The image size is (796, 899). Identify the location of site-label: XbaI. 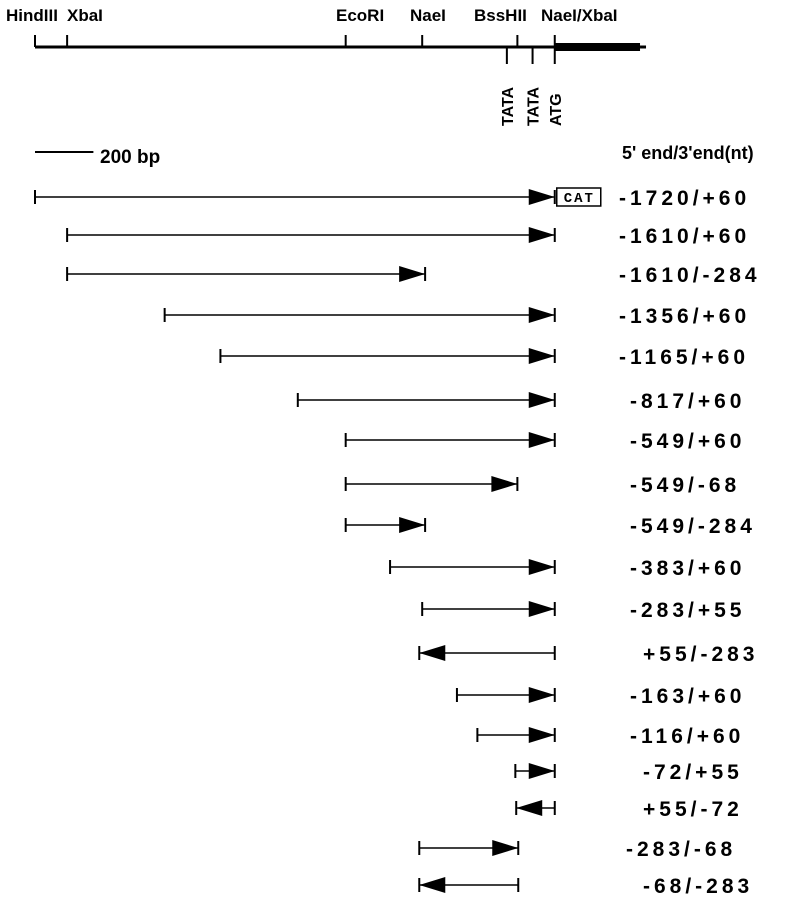
(85, 15).